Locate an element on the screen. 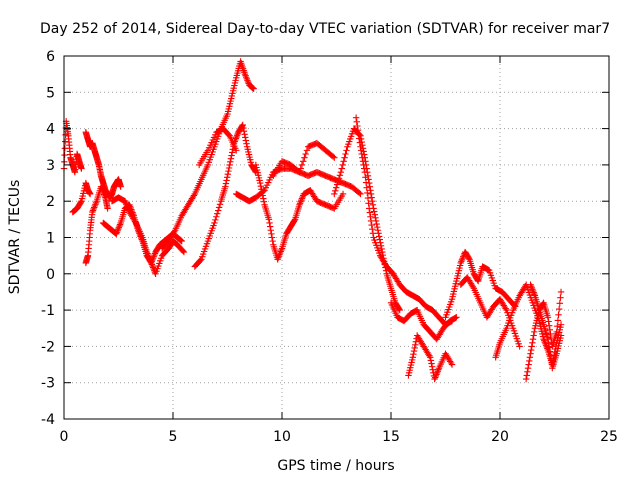 This screenshot has height=480, width=640. x-tick-label: 5 is located at coordinates (173, 437).